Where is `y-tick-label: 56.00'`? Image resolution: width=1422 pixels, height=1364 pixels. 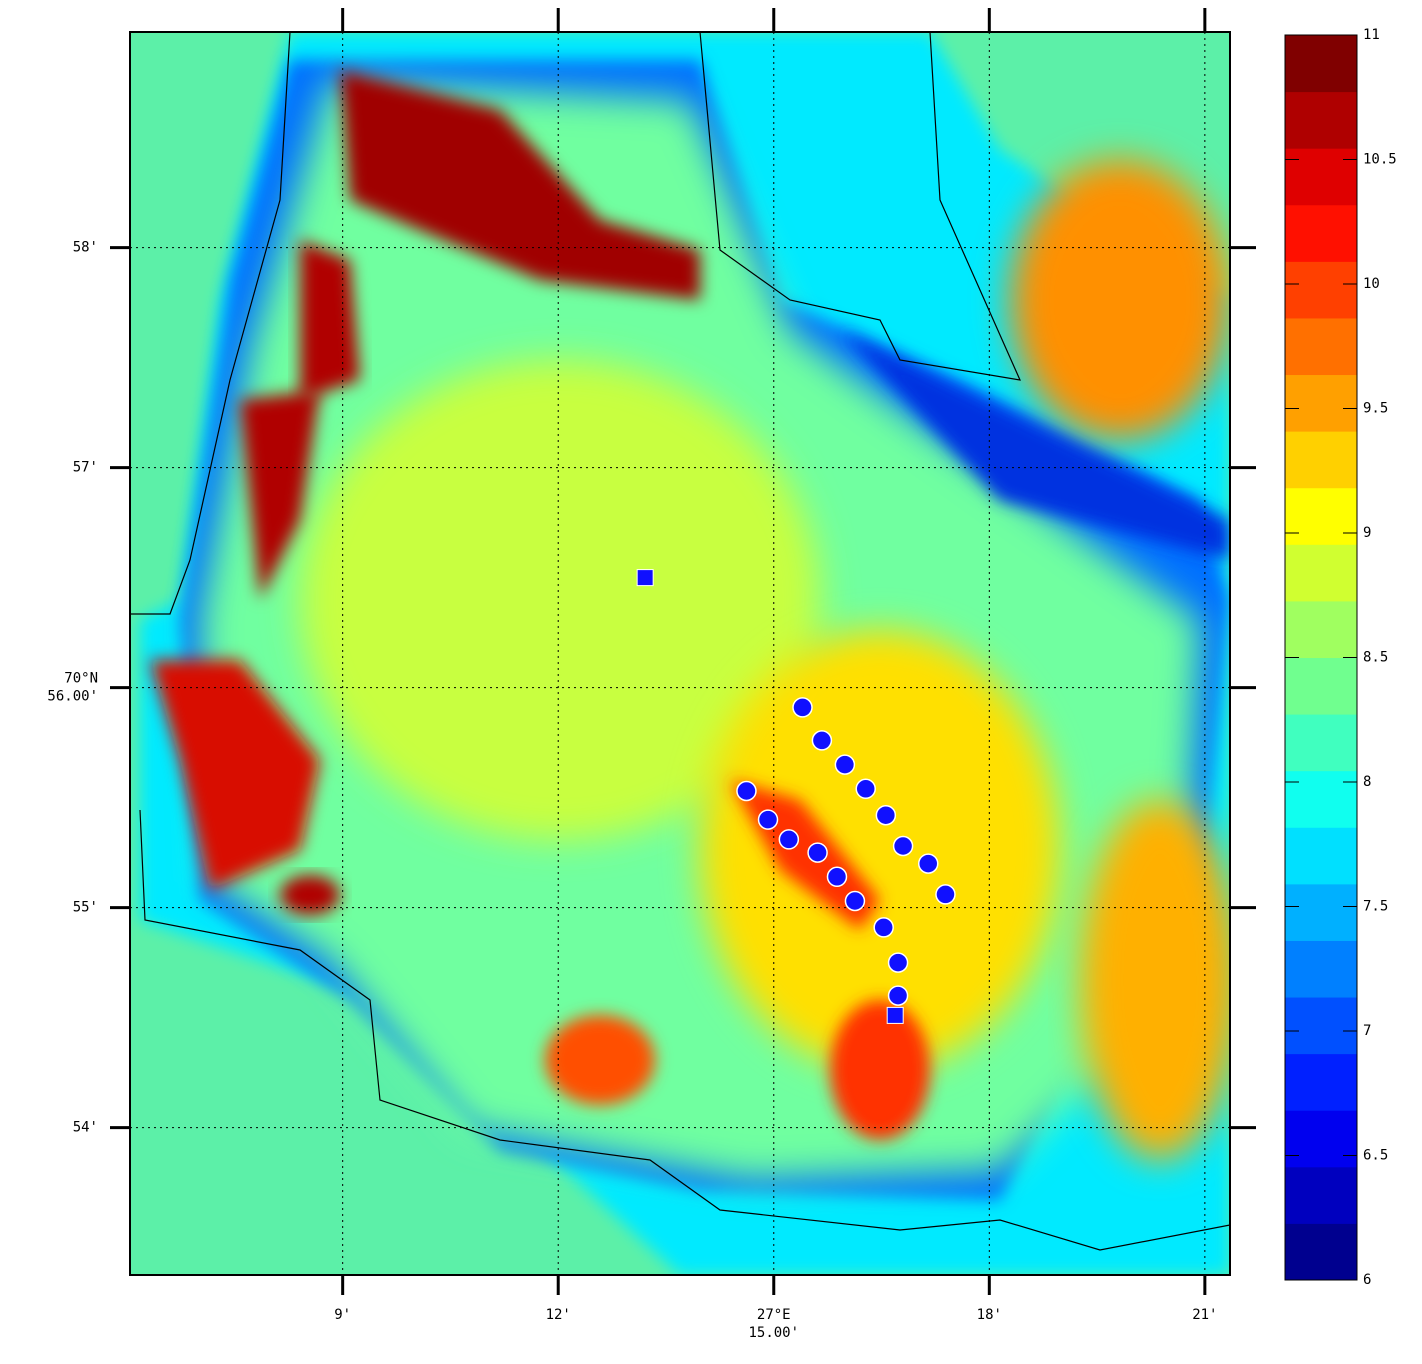 y-tick-label: 56.00' is located at coordinates (72, 697).